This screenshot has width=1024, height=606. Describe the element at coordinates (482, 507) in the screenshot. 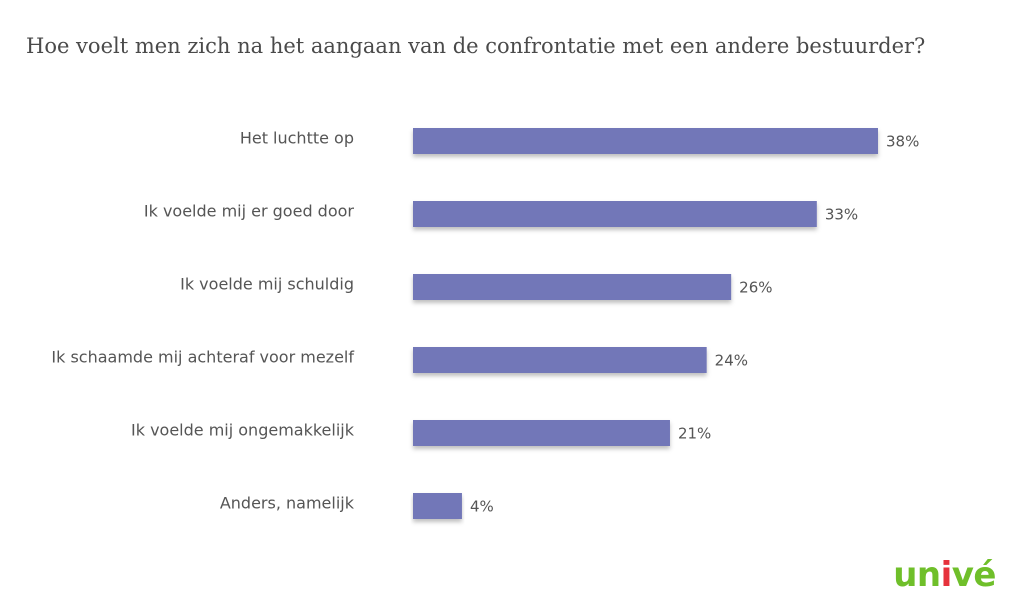

I see `value-label: 4%` at that location.